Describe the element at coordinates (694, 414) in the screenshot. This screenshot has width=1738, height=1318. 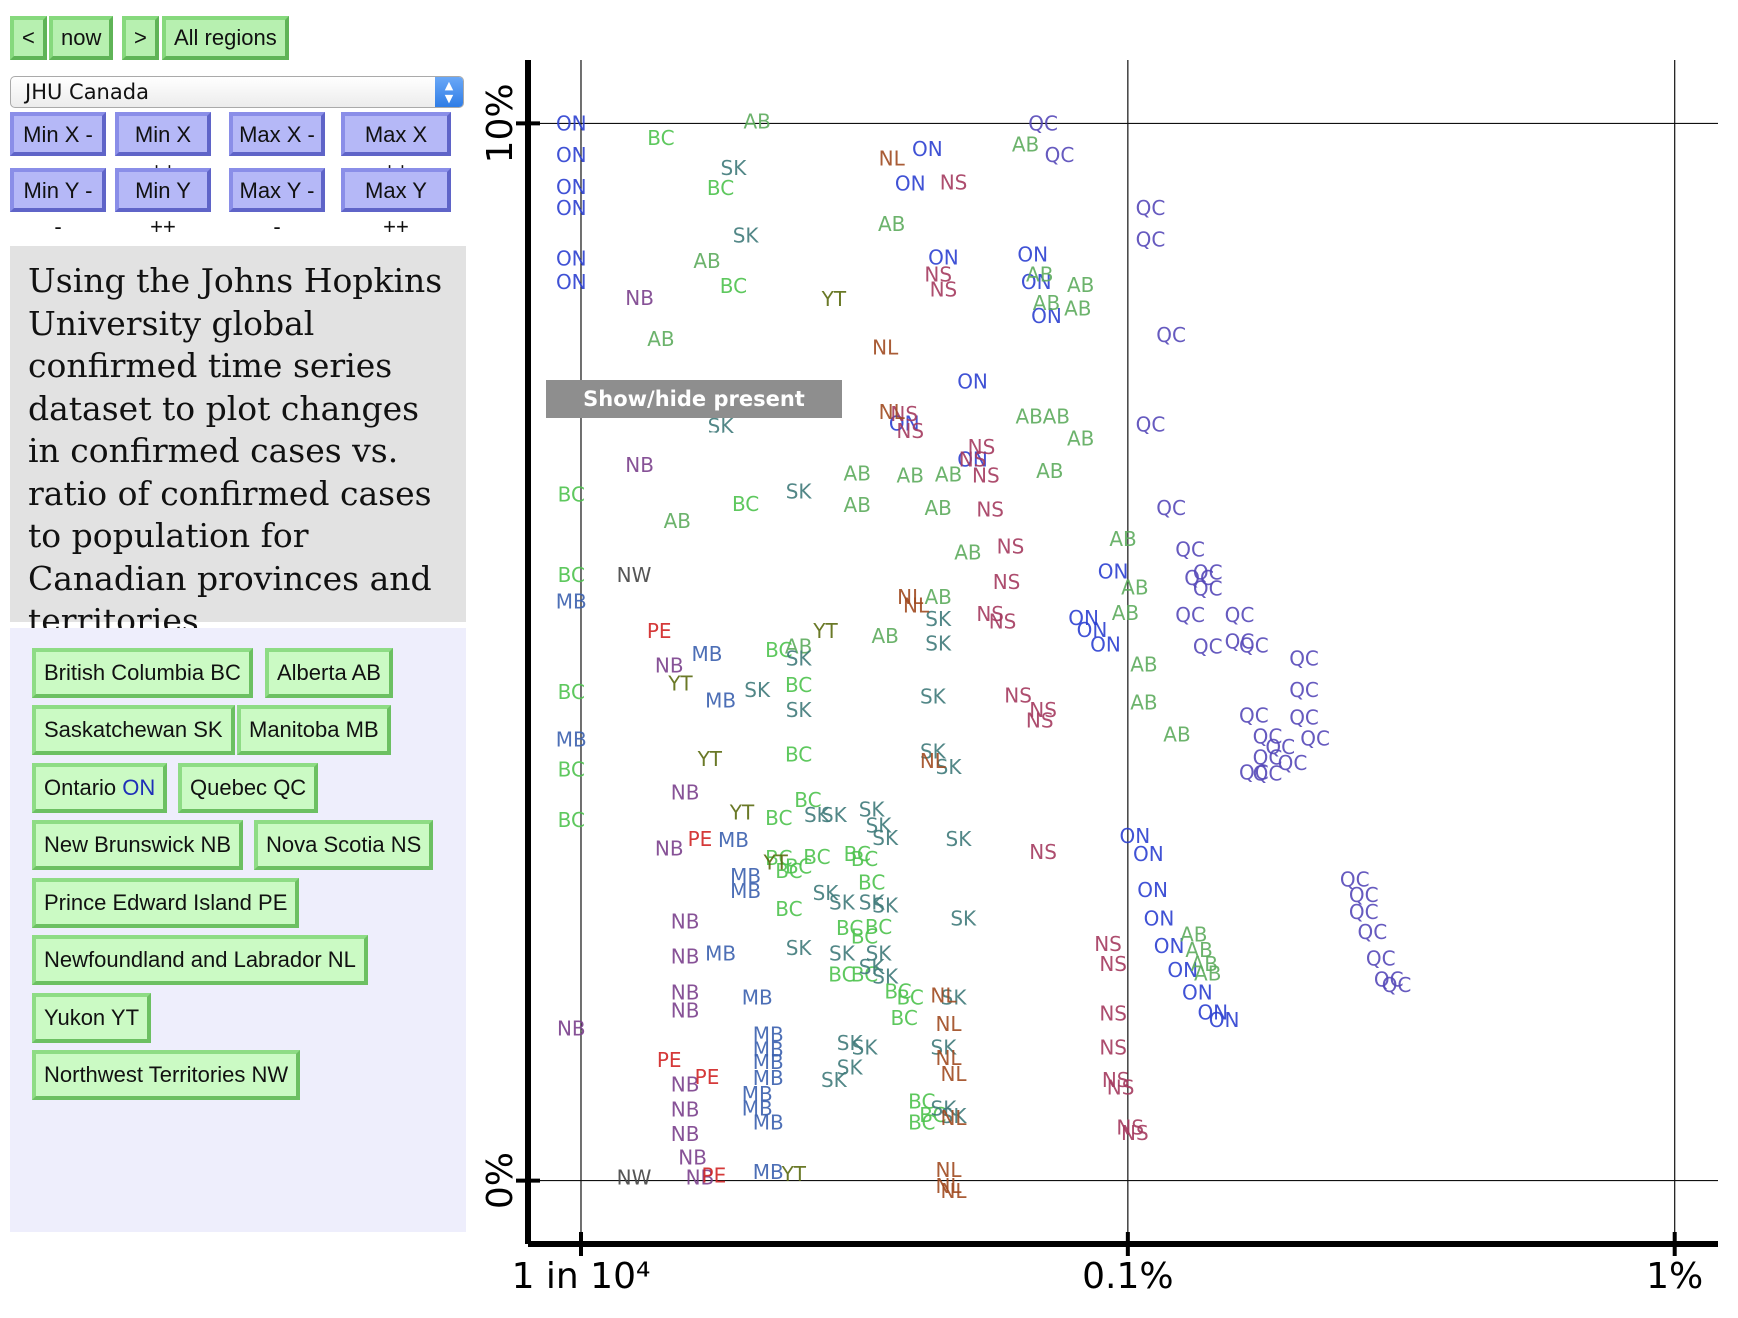
I see `show-hide-present-values-button: Show/hide present values` at that location.